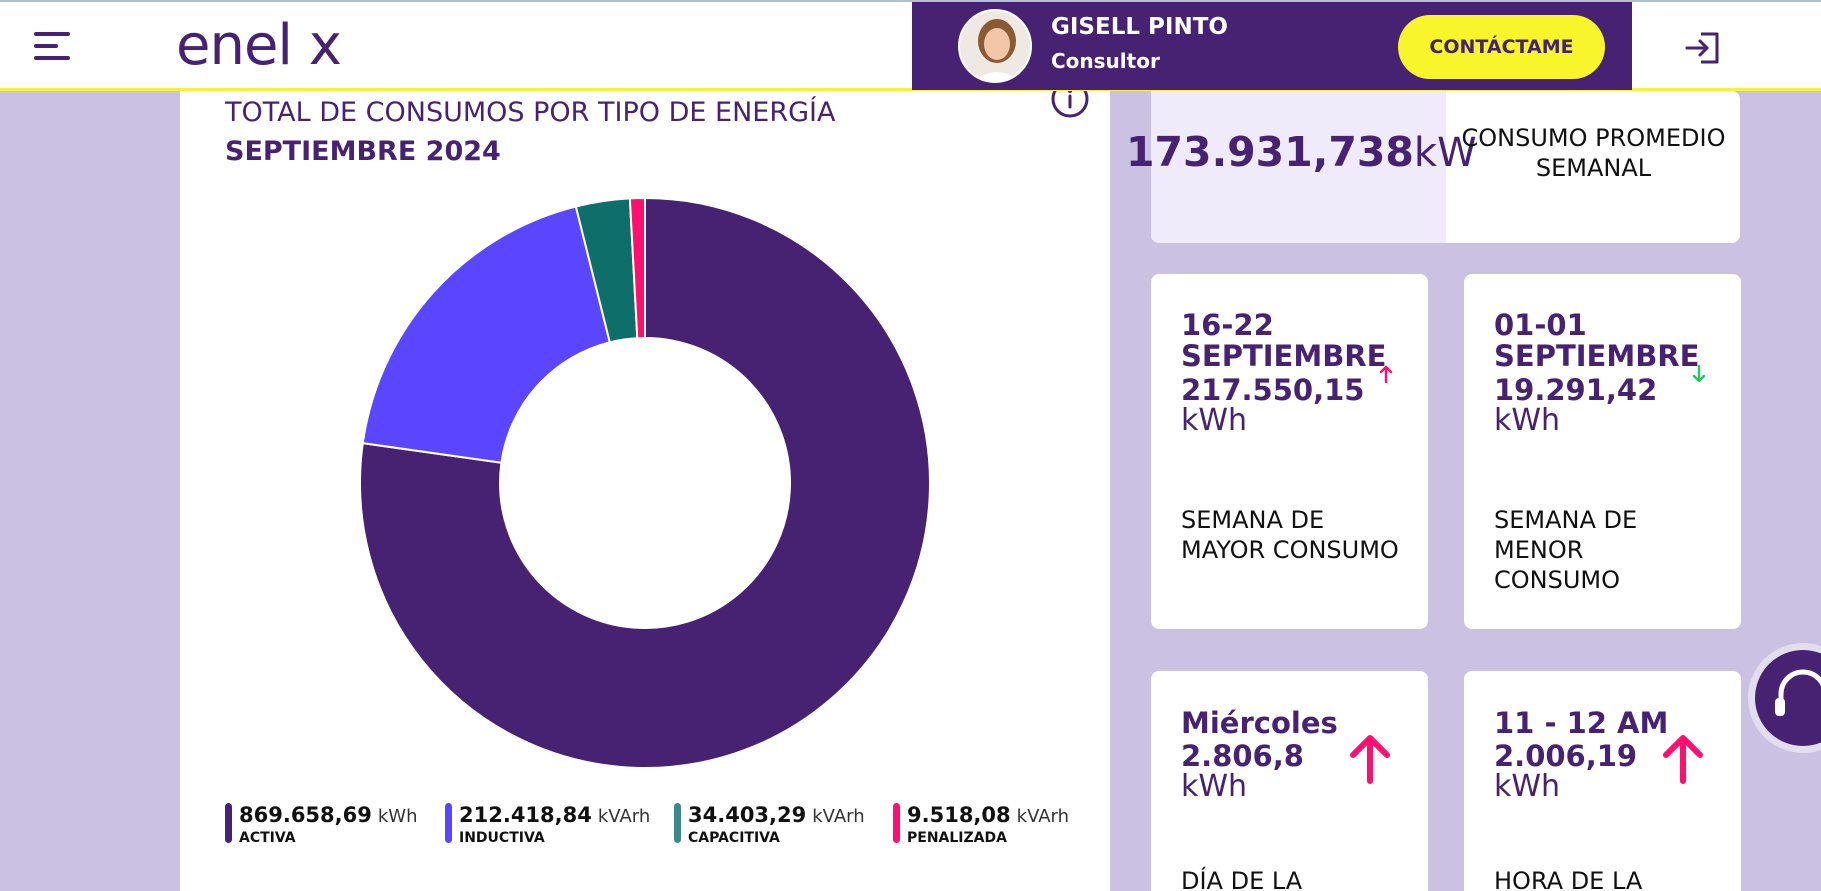 The width and height of the screenshot is (1821, 891). What do you see at coordinates (1273, 390) in the screenshot?
I see `week-value: 217.550,15` at bounding box center [1273, 390].